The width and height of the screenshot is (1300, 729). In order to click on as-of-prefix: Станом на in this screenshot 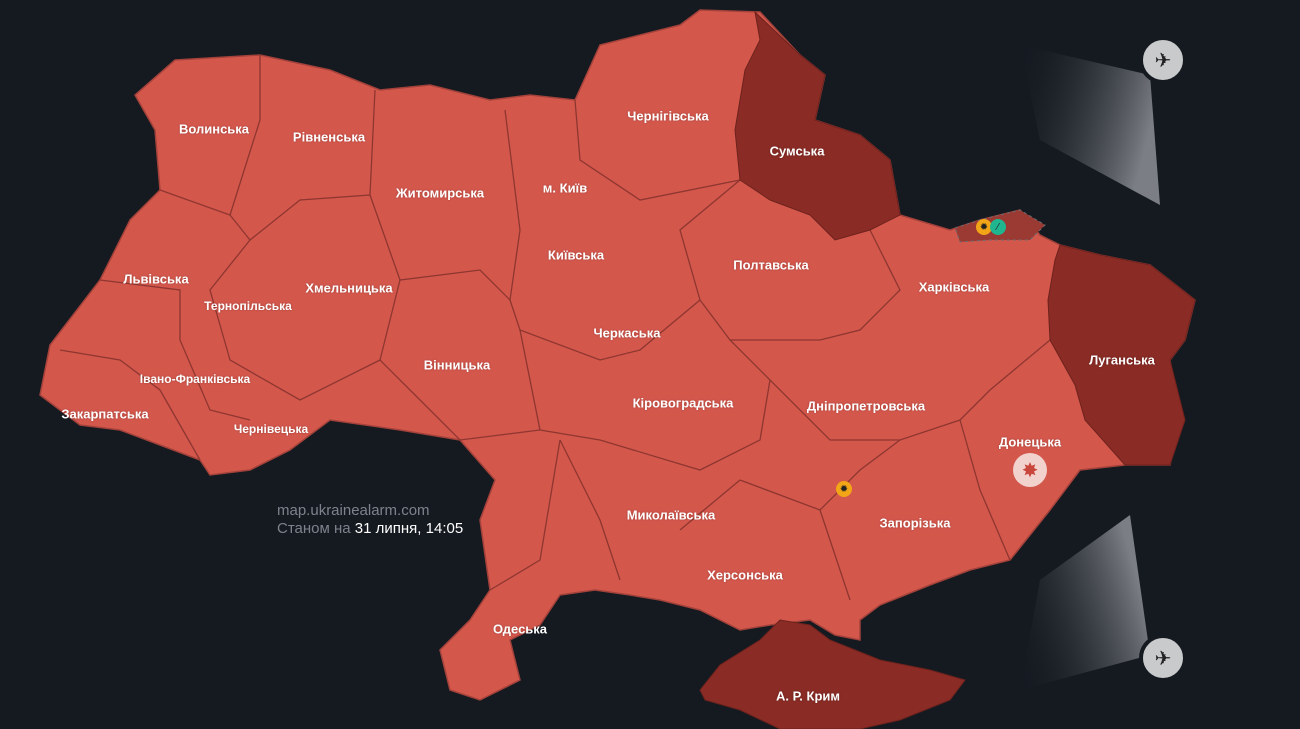, I will do `click(314, 528)`.